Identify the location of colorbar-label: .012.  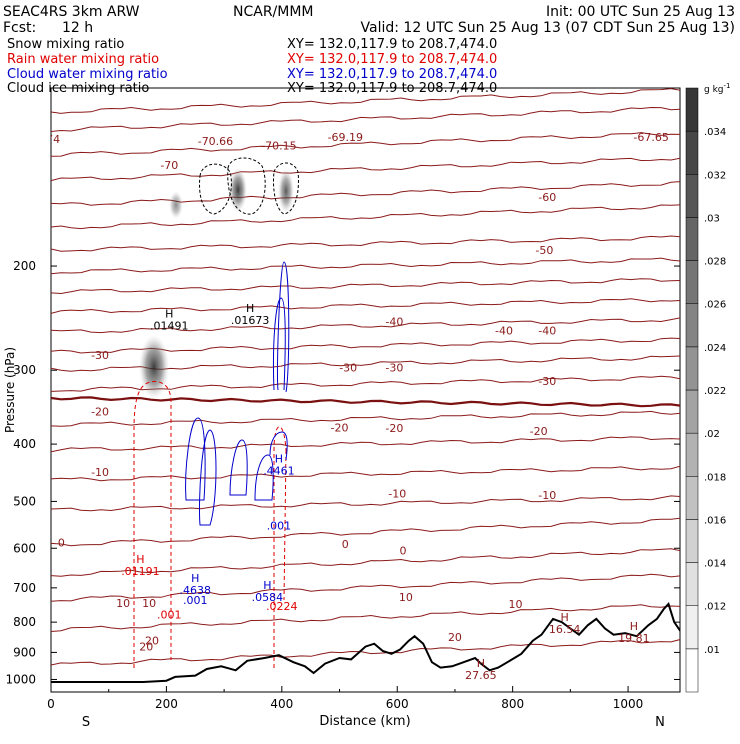
(715, 607).